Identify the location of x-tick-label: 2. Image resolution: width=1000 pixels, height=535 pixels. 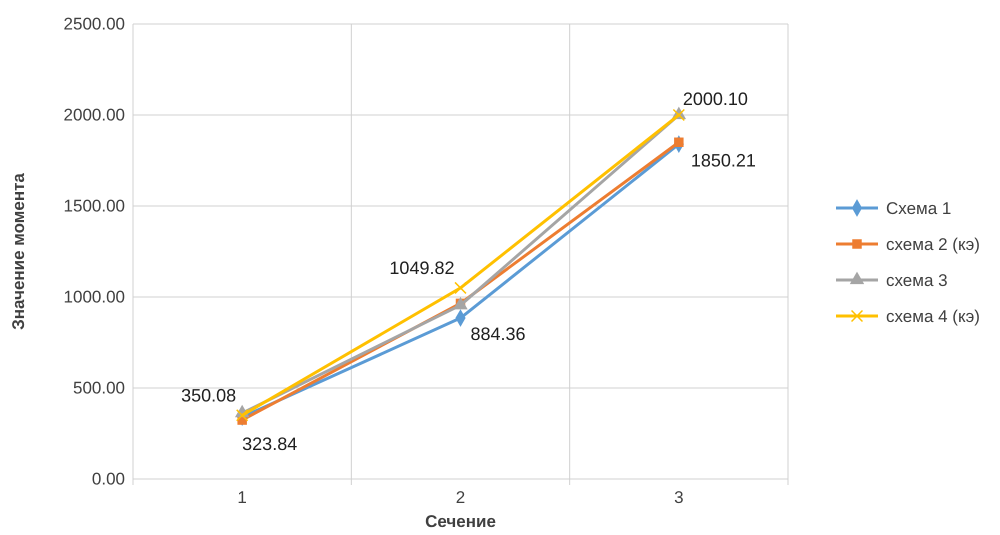
(461, 498).